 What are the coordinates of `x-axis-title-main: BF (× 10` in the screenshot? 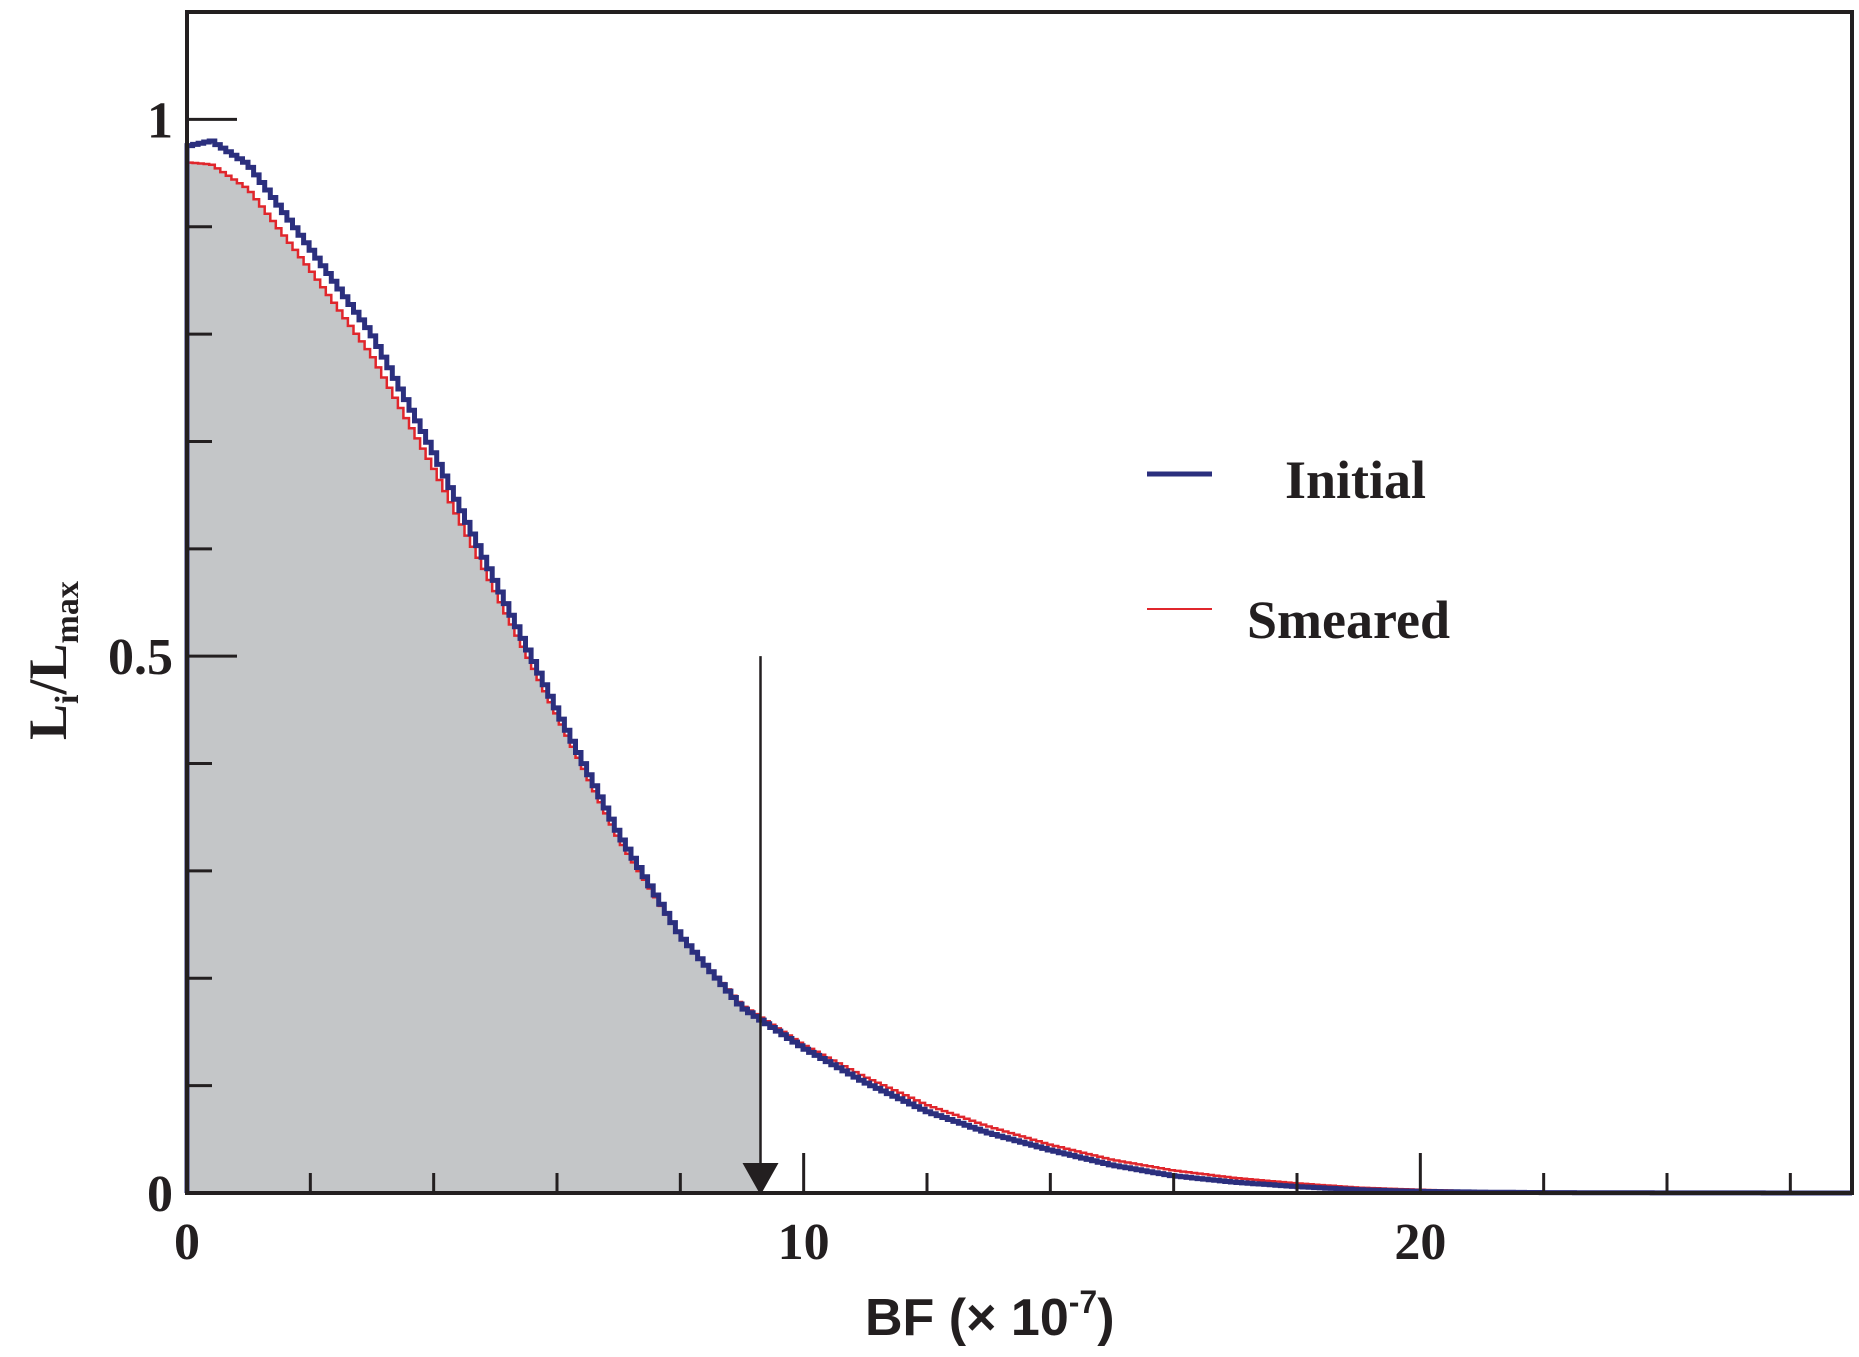 It's located at (967, 1318).